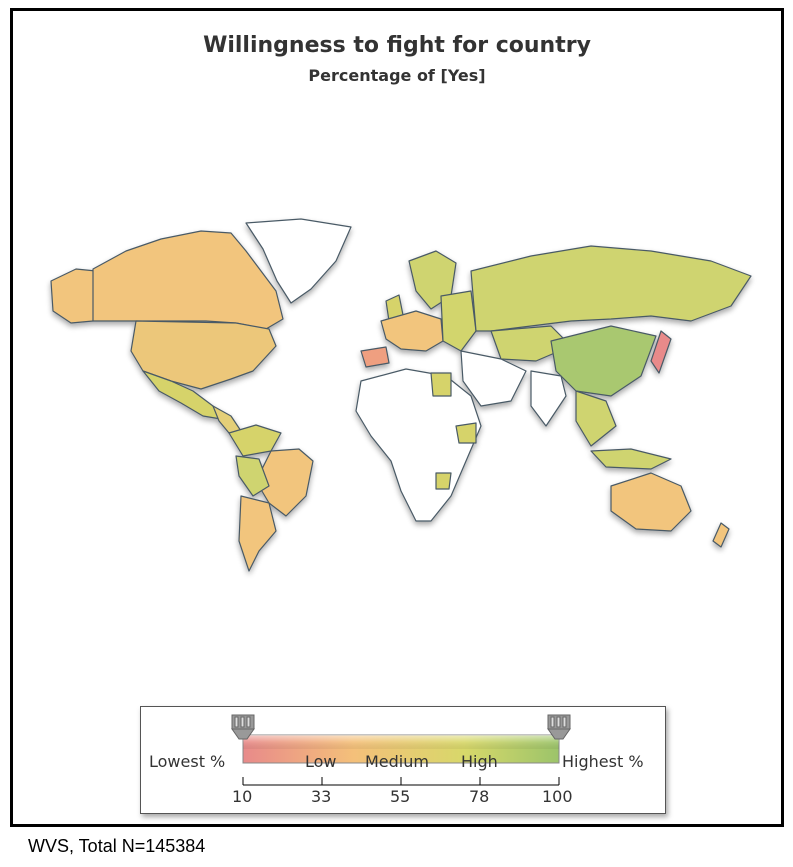  I want to click on legend-tick-label: 78, so click(479, 796).